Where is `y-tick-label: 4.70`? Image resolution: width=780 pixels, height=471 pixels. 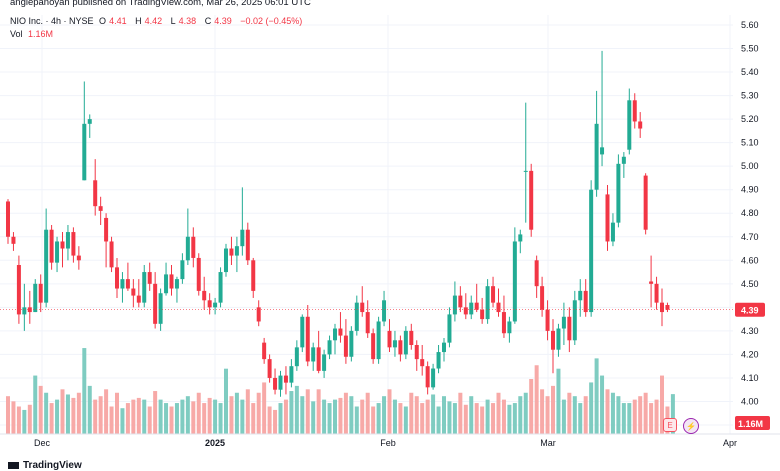 y-tick-label: 4.70 is located at coordinates (750, 237).